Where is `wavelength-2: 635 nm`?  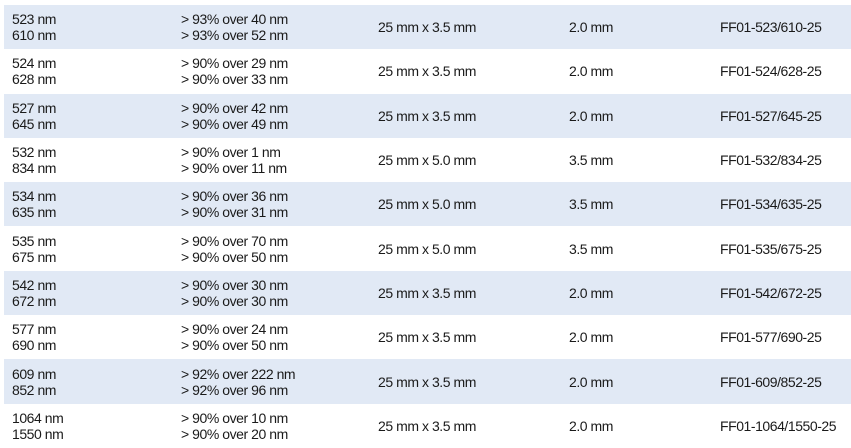 wavelength-2: 635 nm is located at coordinates (34, 212).